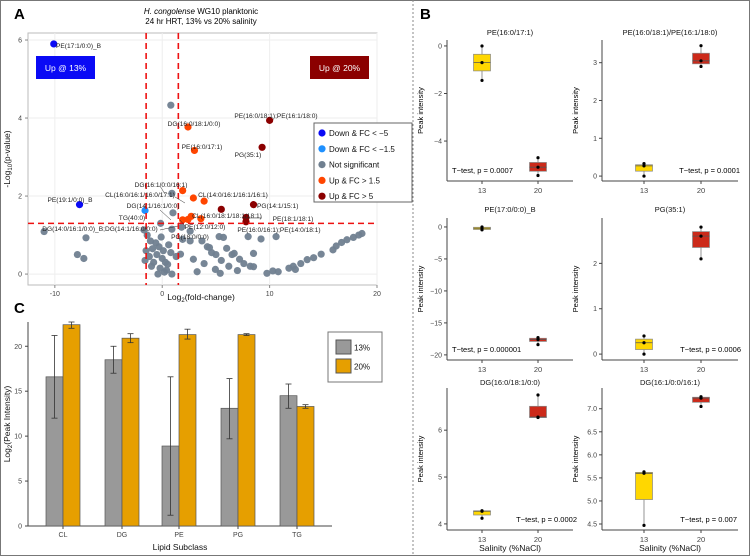 Image resolution: width=750 pixels, height=556 pixels. What do you see at coordinates (18, 392) in the screenshot?
I see `y-tick-label: 15` at bounding box center [18, 392].